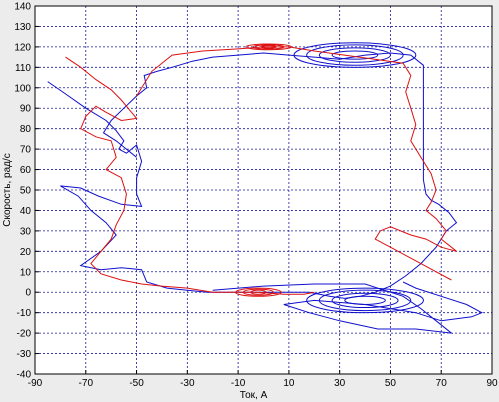  Describe the element at coordinates (289, 383) in the screenshot. I see `x-tick-label: 10` at that location.